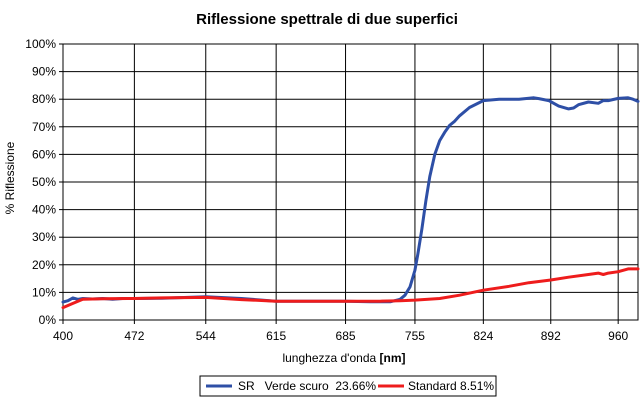 The image size is (640, 400). Describe the element at coordinates (327, 19) in the screenshot. I see `chart-title: Riflessione spettrale di due superfici` at that location.